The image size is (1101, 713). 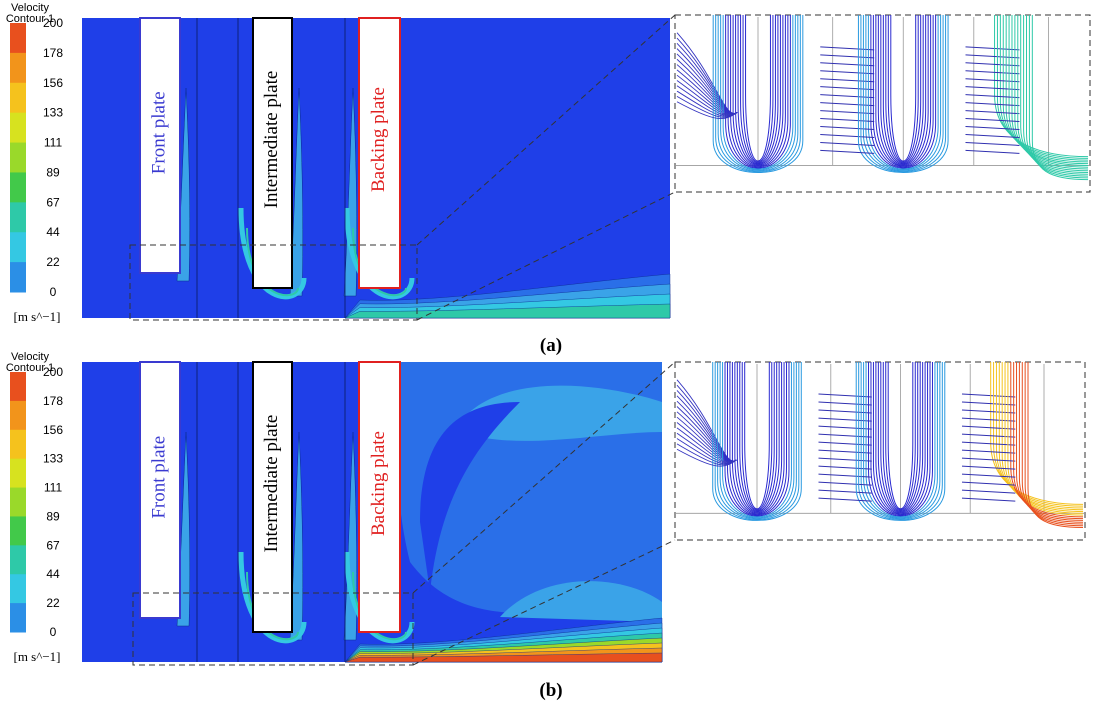 I want to click on legend-subtitle: Contour 1, so click(x=30, y=19).